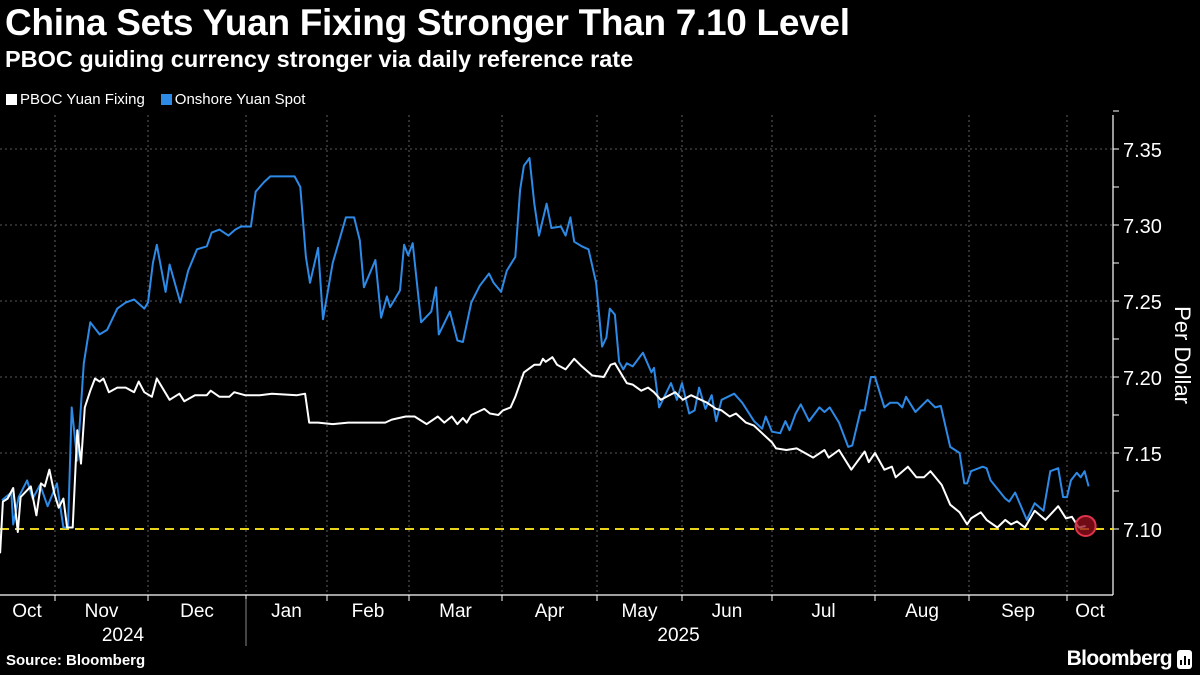  I want to click on x-year-label: 2024, so click(123, 635).